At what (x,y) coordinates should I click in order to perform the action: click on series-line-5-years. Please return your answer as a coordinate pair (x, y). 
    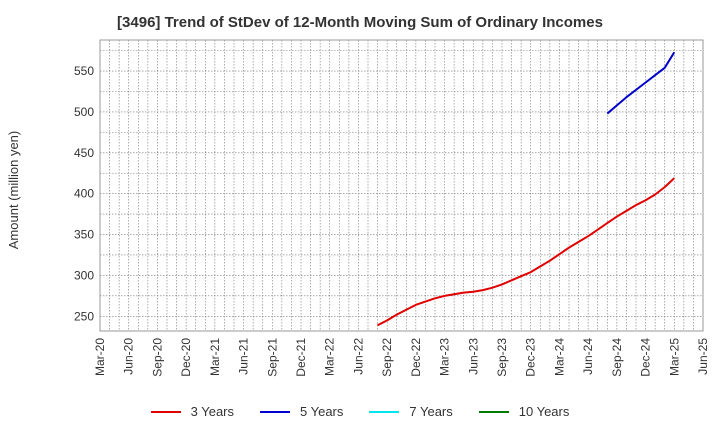
    Looking at the image, I should click on (641, 83).